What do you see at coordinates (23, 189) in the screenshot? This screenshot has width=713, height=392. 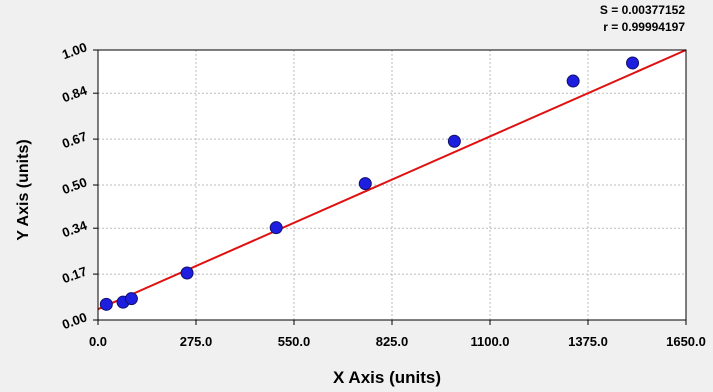 I see `y-axis-label: Y Axis (units)` at bounding box center [23, 189].